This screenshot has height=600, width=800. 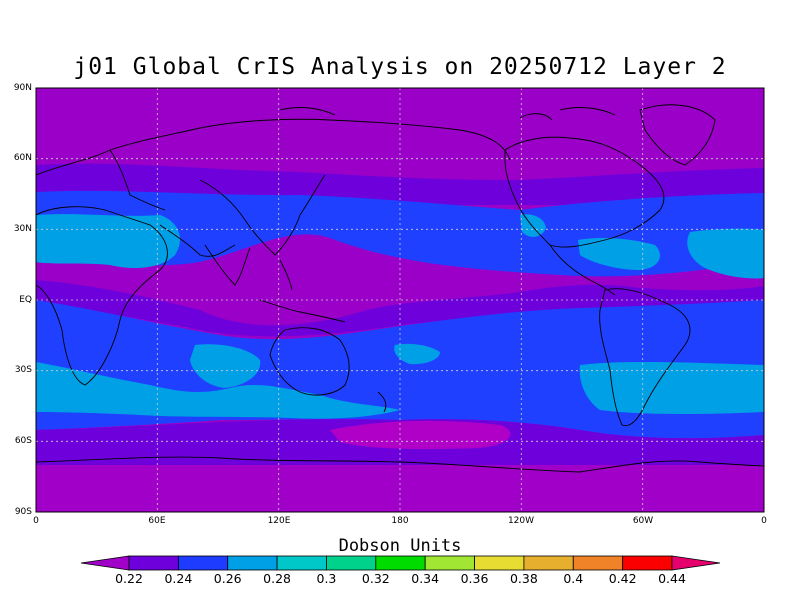 What do you see at coordinates (474, 578) in the screenshot?
I see `colorbar-tick-label: 0.36` at bounding box center [474, 578].